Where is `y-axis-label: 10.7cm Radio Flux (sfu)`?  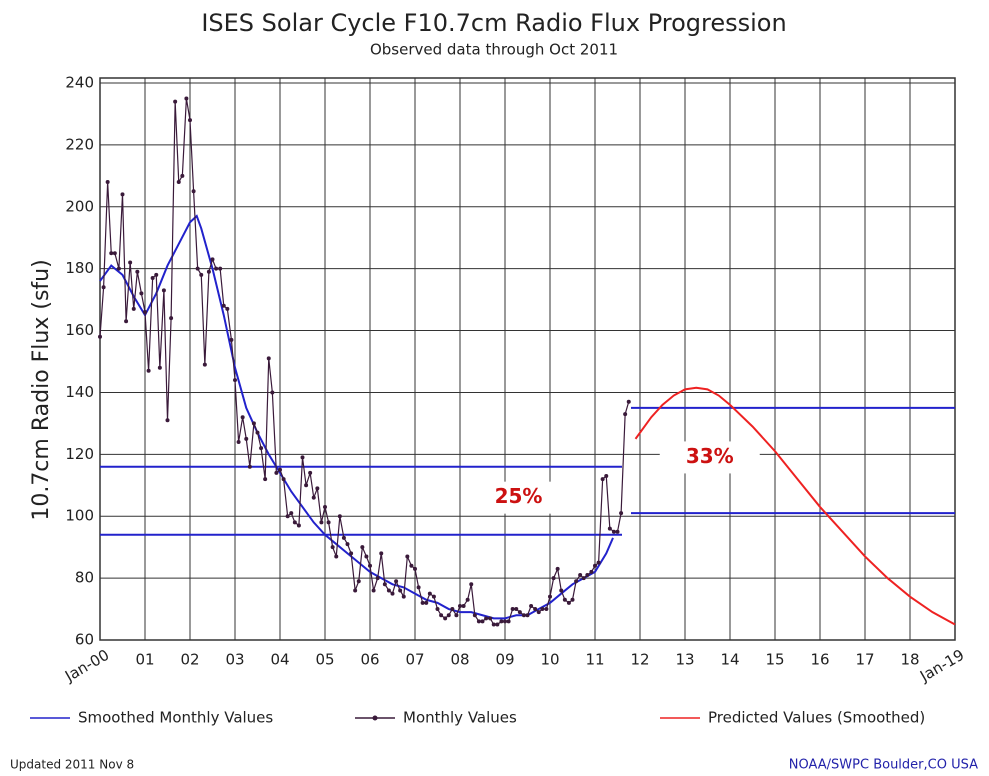
y-axis-label: 10.7cm Radio Flux (sfu) is located at coordinates (41, 389).